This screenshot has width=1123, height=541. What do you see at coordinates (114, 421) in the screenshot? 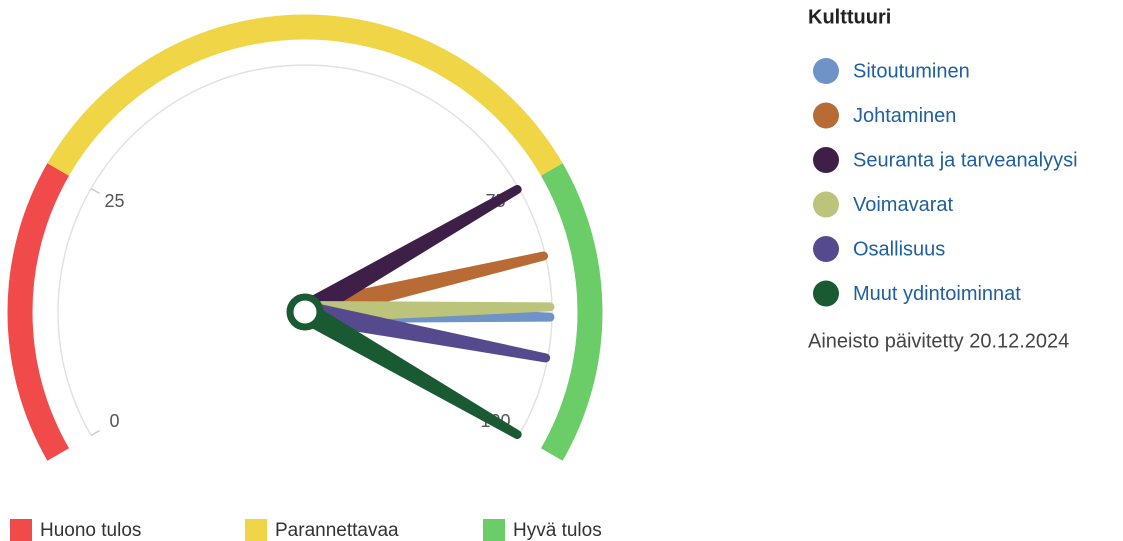
I see `tick-label: 0` at bounding box center [114, 421].